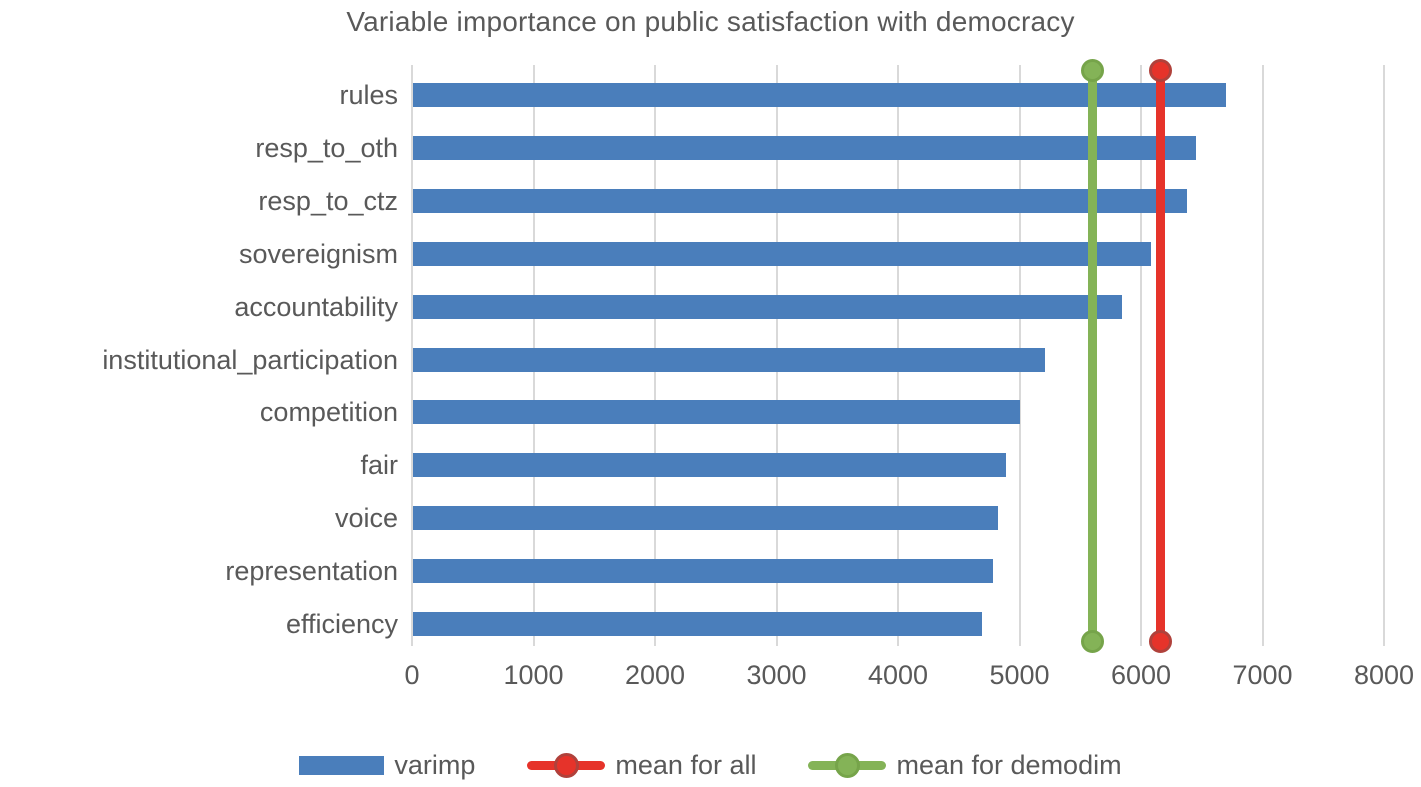  What do you see at coordinates (379, 465) in the screenshot?
I see `category-label-fair: fair` at bounding box center [379, 465].